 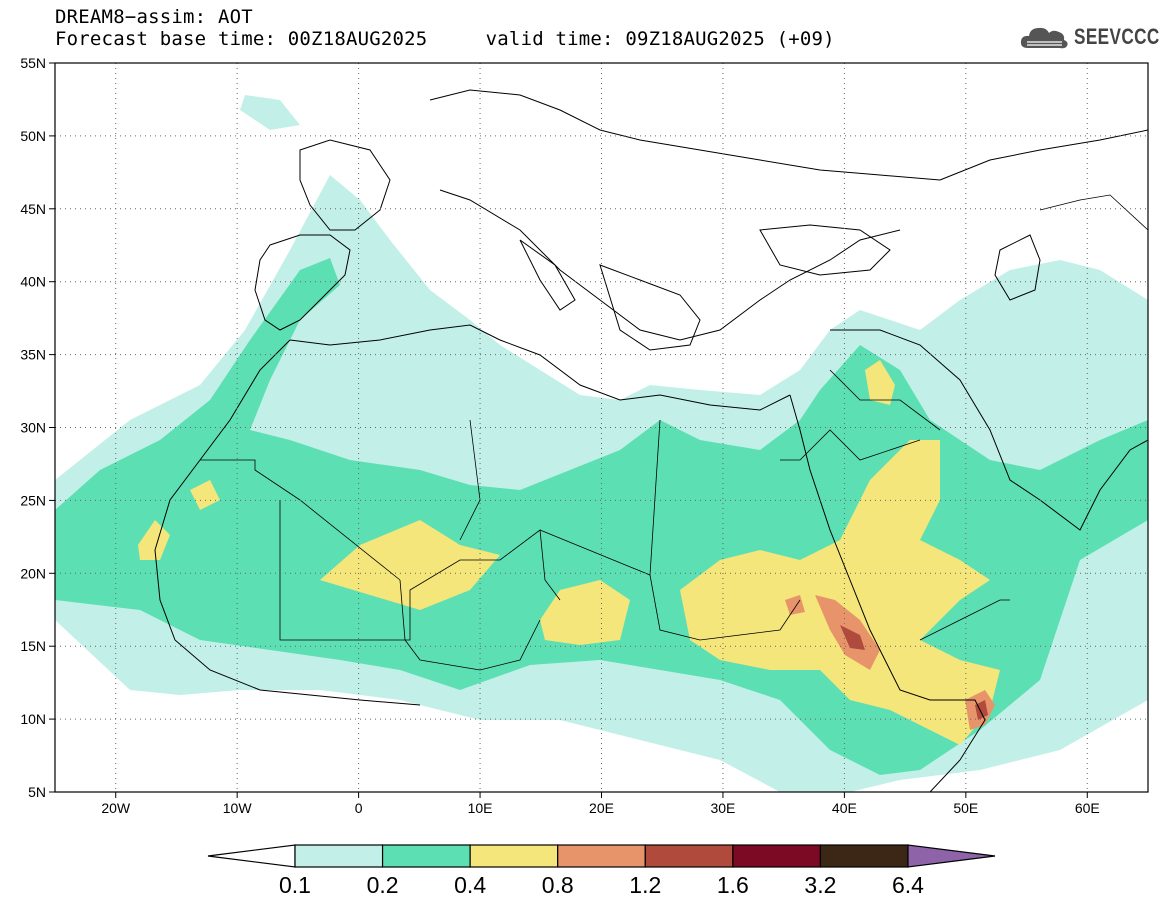 What do you see at coordinates (33, 136) in the screenshot?
I see `lat-tick-label: 50N` at bounding box center [33, 136].